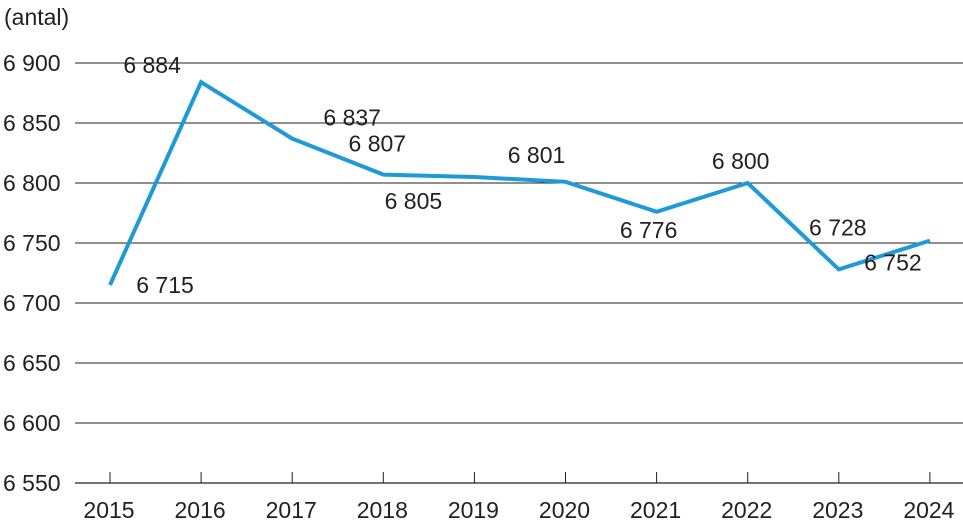 Image resolution: width=963 pixels, height=526 pixels. What do you see at coordinates (378, 144) in the screenshot?
I see `data-label: 6 807` at bounding box center [378, 144].